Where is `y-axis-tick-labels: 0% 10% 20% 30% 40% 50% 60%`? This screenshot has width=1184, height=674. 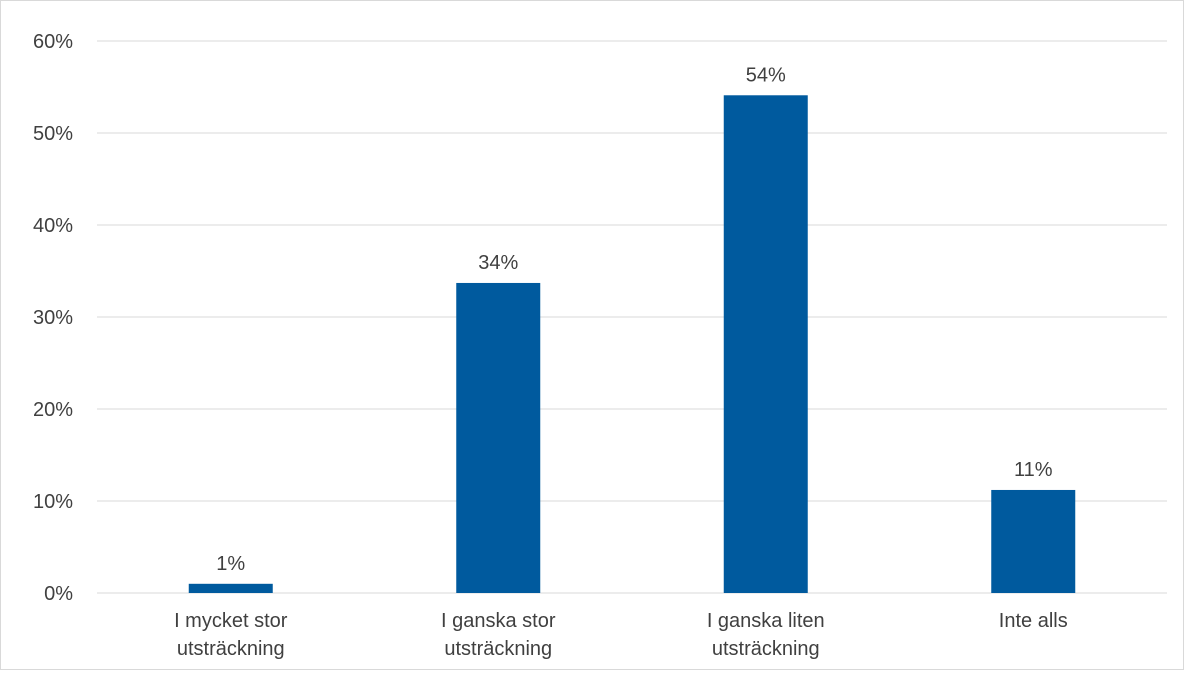 y-axis-tick-labels: 0% 10% 20% 30% 40% 50% 60% is located at coordinates (53, 318).